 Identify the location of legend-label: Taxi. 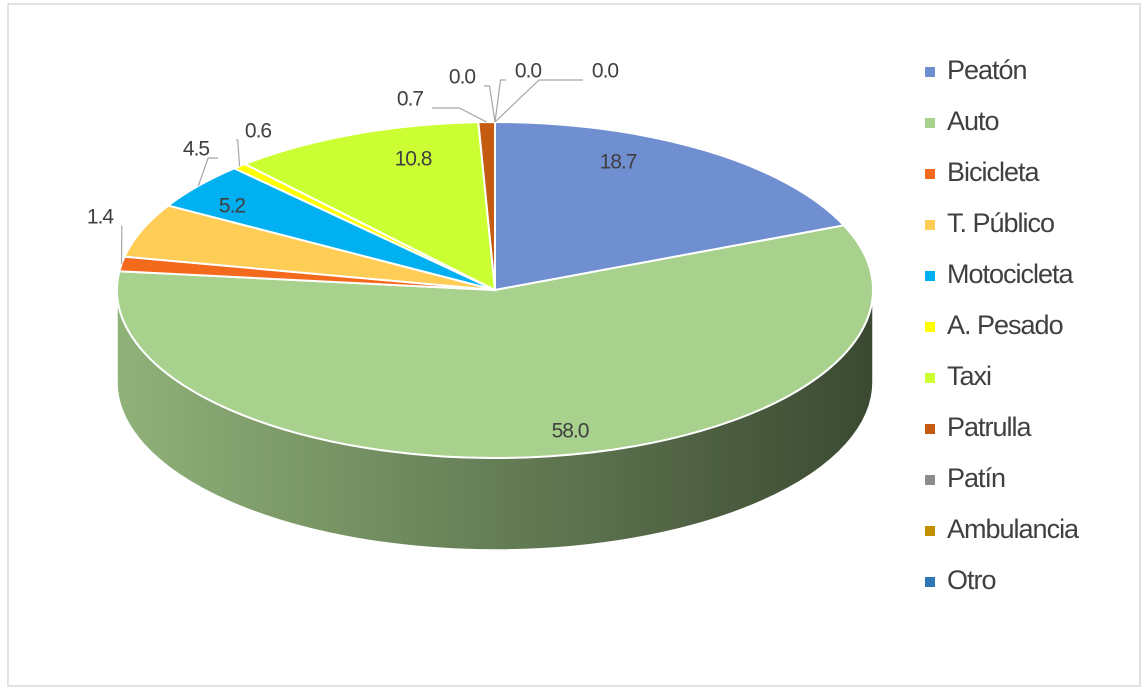
(969, 376).